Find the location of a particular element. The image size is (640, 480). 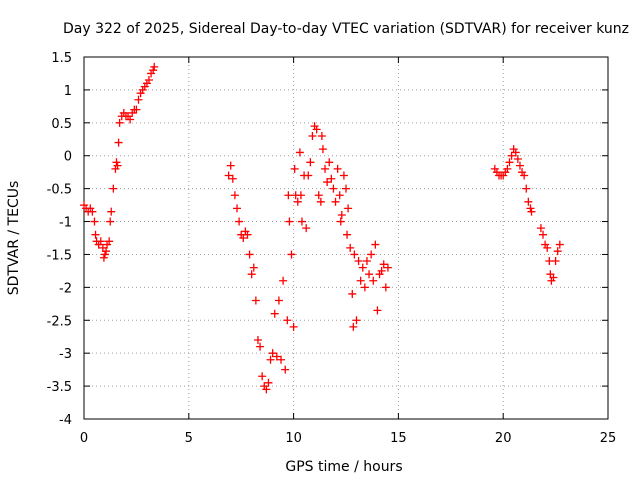

y-tick-label: -0.5 is located at coordinates (59, 190).